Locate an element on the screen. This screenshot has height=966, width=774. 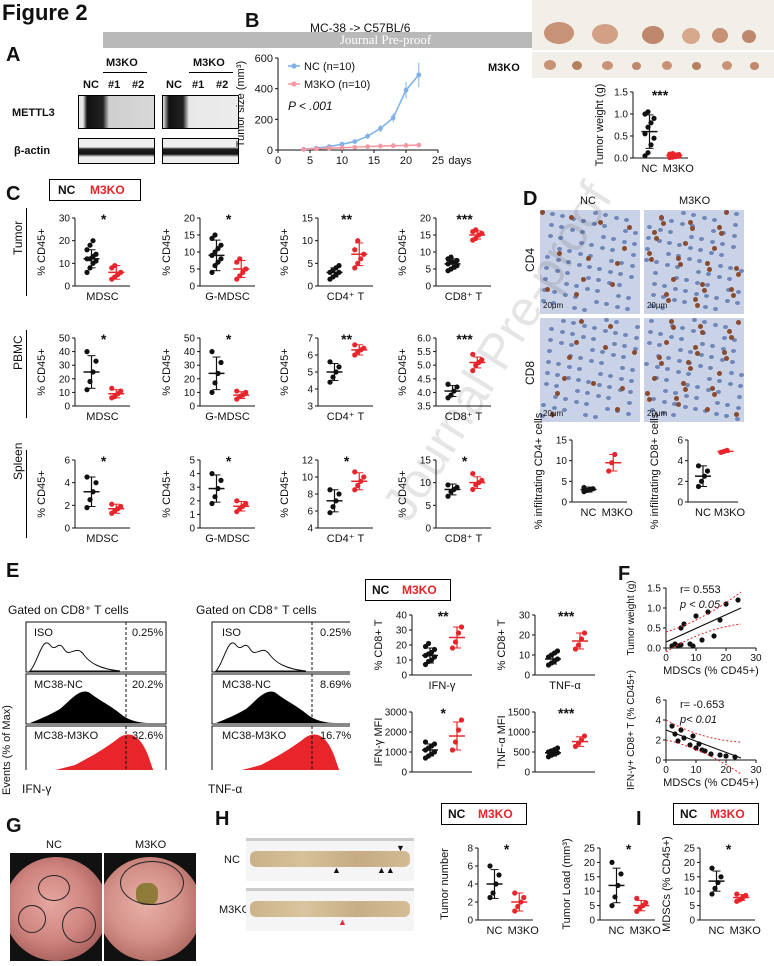
I_mdsc-ytick-label: 20 is located at coordinates (690, 863).